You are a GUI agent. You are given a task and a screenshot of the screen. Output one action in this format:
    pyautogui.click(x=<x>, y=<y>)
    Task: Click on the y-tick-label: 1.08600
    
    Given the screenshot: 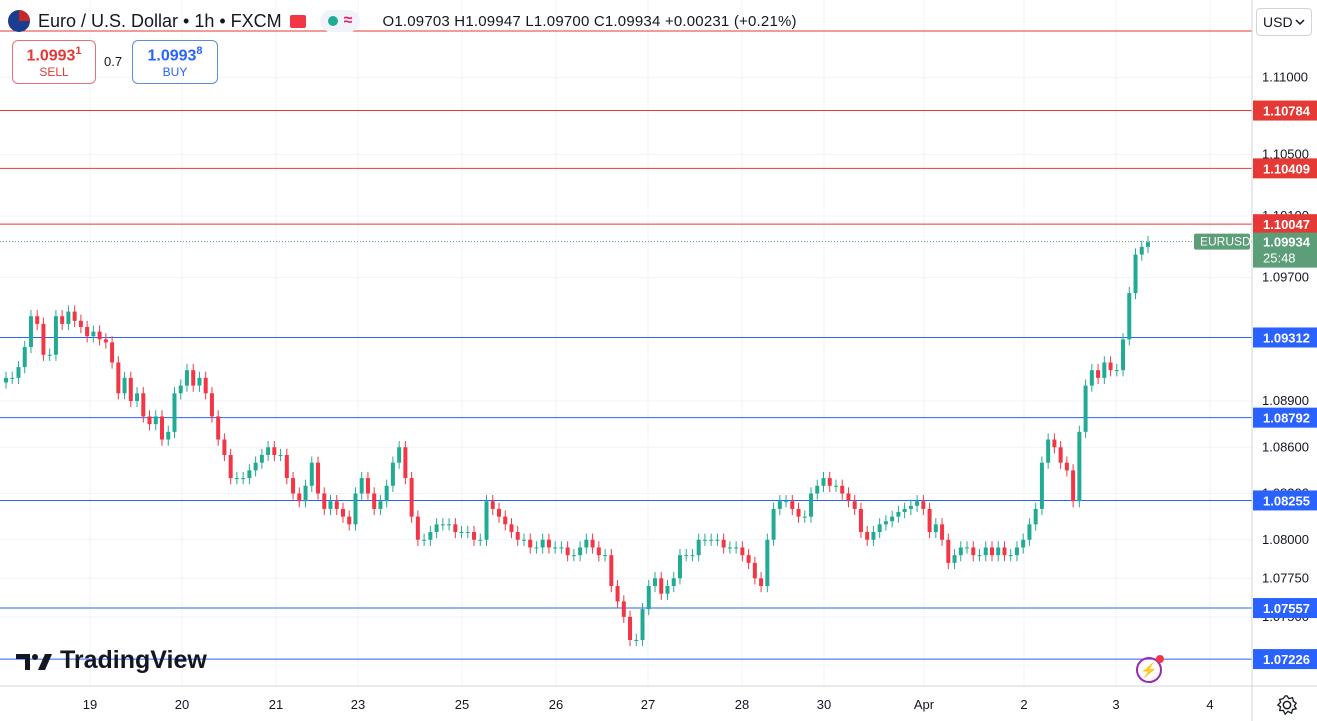 What is the action you would take?
    pyautogui.click(x=1285, y=446)
    